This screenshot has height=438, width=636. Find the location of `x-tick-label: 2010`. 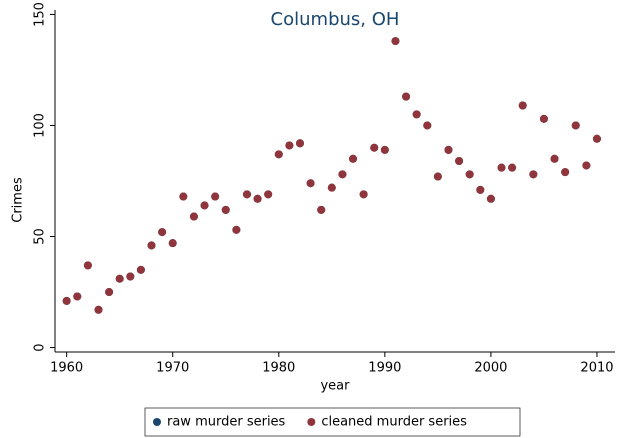

x-tick-label: 2010 is located at coordinates (596, 368).